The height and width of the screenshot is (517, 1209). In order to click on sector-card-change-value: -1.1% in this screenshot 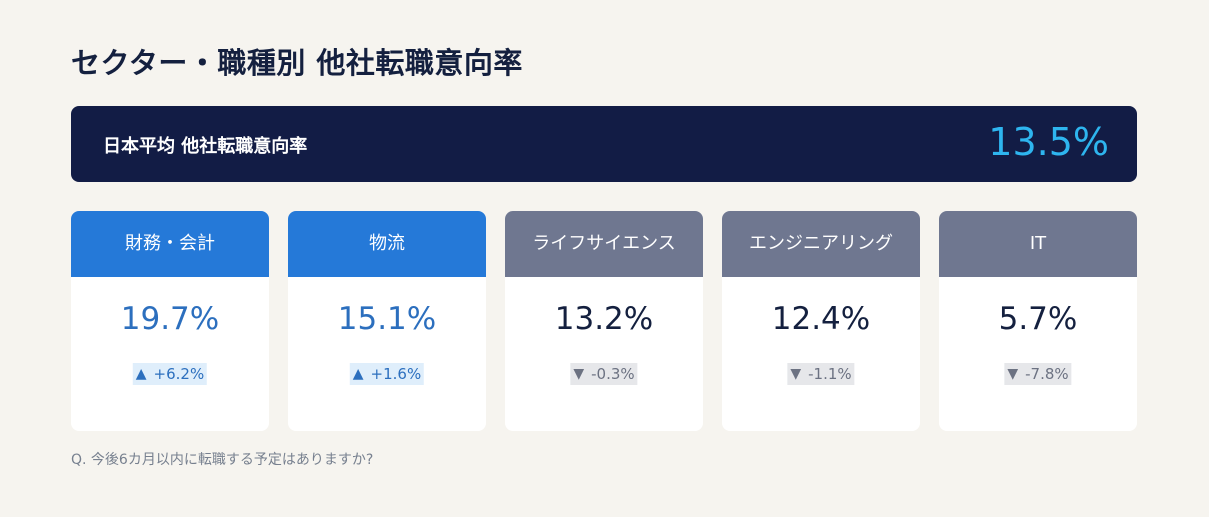, I will do `click(830, 374)`.